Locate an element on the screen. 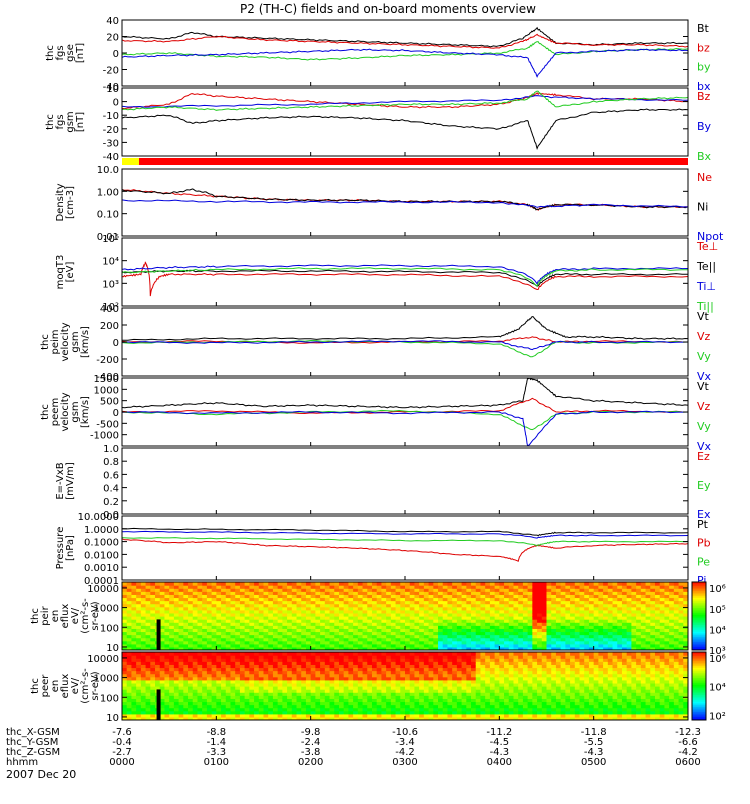  y-tick-label: 0 is located at coordinates (116, 54).